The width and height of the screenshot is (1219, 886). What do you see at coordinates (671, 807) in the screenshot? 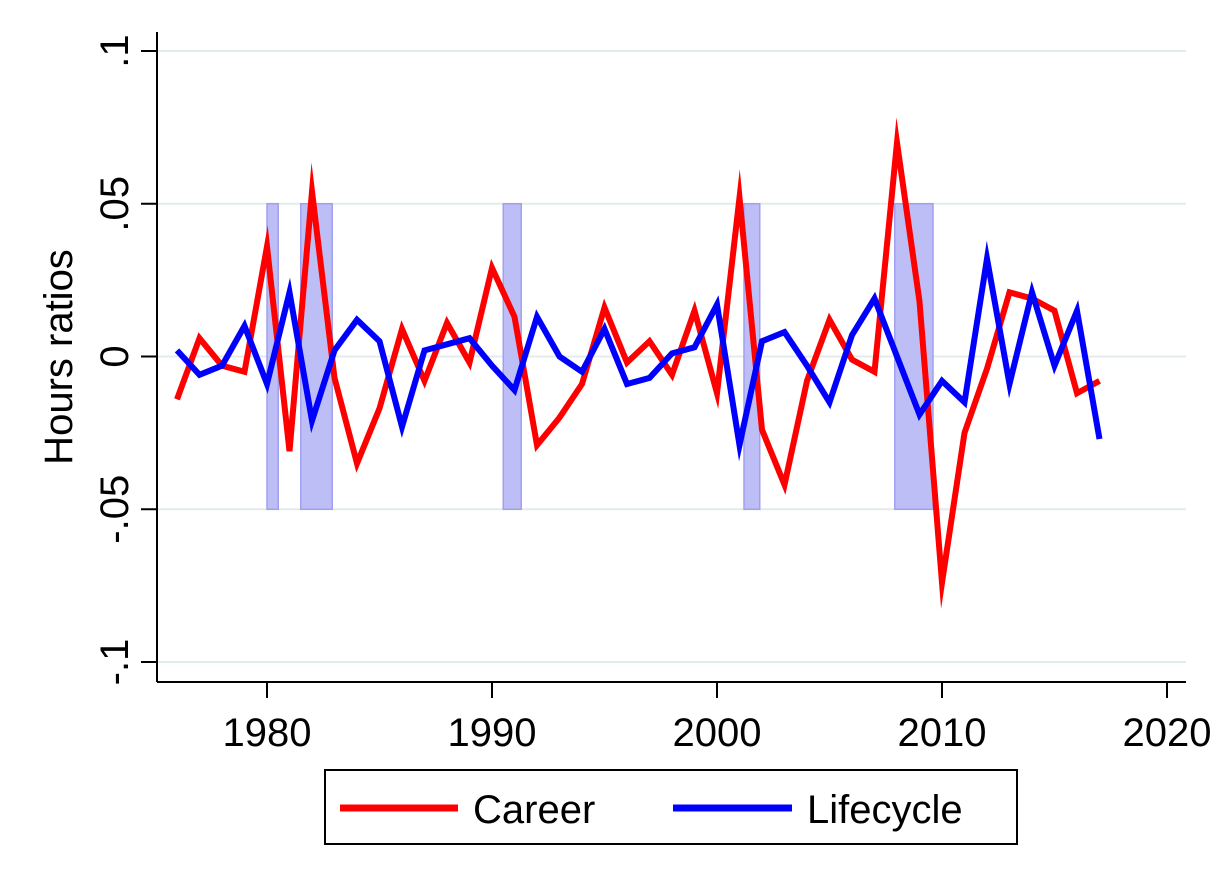
I see `legend: Career Lifecycle` at bounding box center [671, 807].